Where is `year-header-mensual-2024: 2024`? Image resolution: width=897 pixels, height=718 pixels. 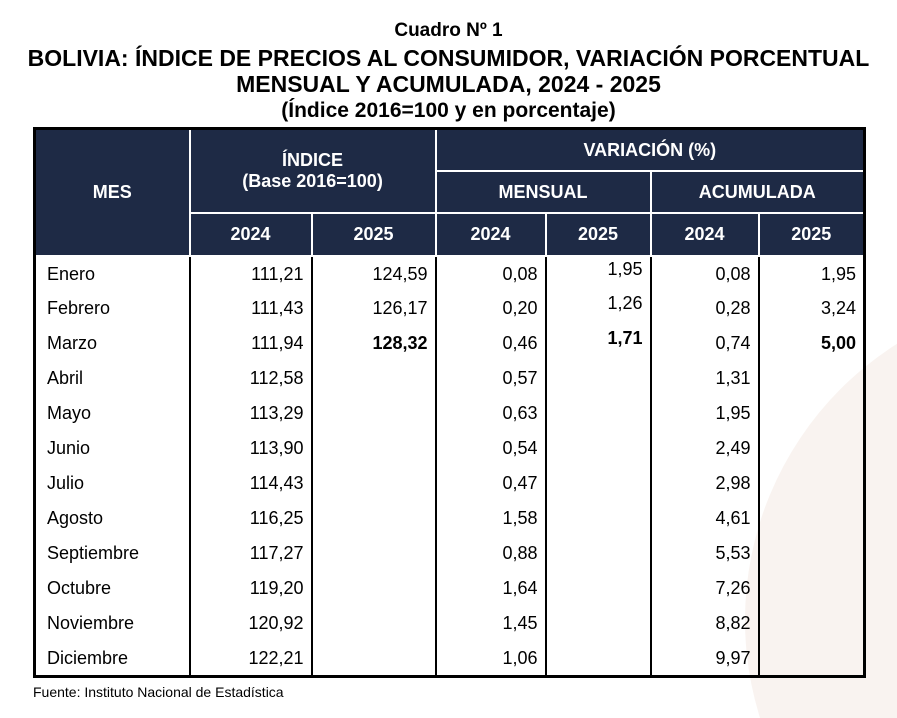 year-header-mensual-2024: 2024 is located at coordinates (490, 235).